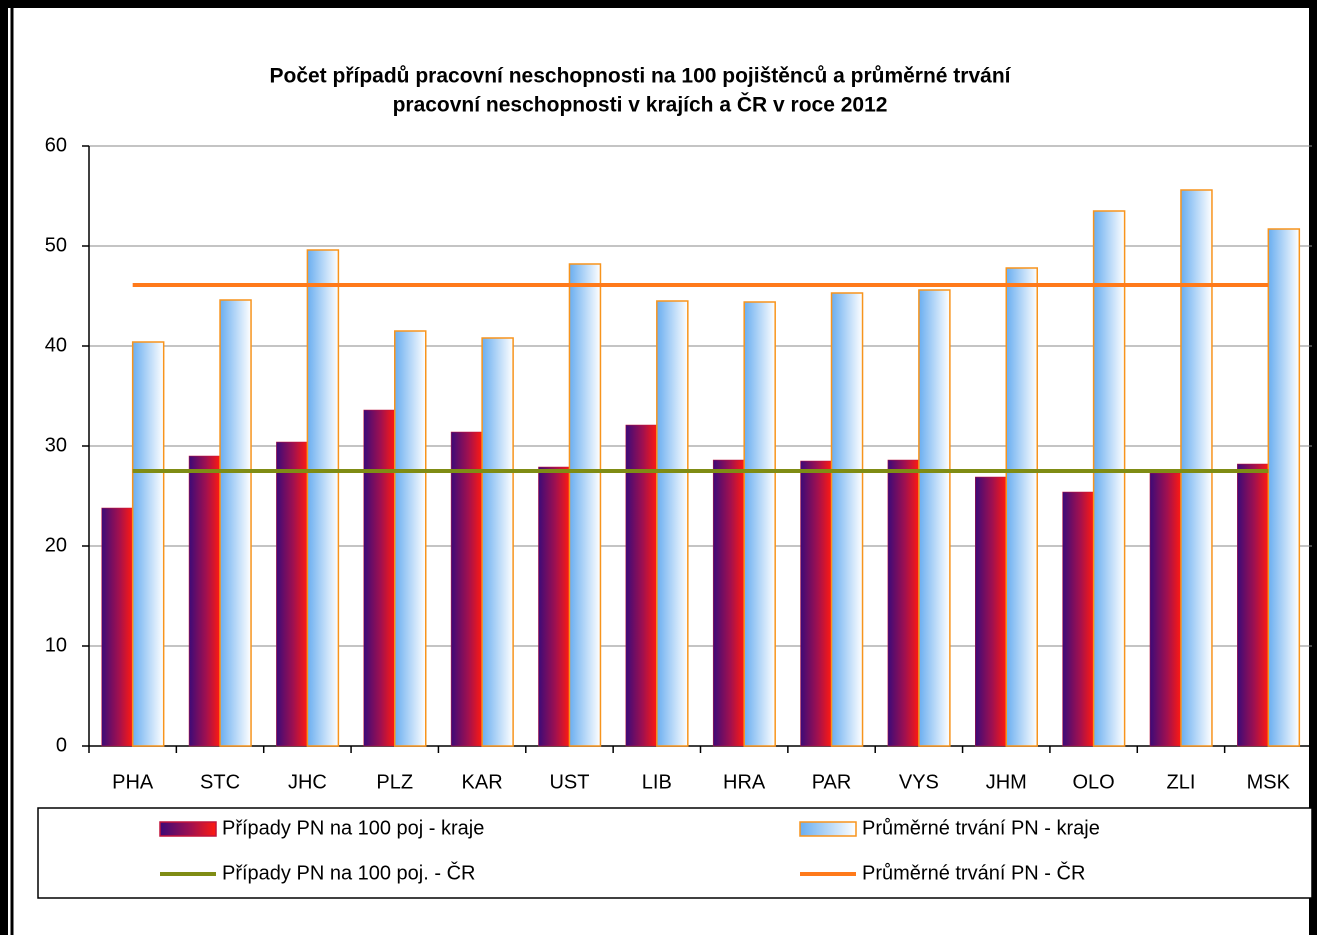  I want to click on x-tick-label: UST, so click(569, 782).